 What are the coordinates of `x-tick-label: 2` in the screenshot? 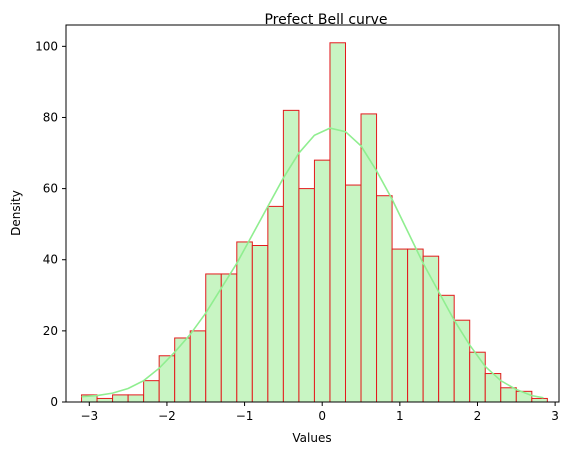 It's located at (478, 416).